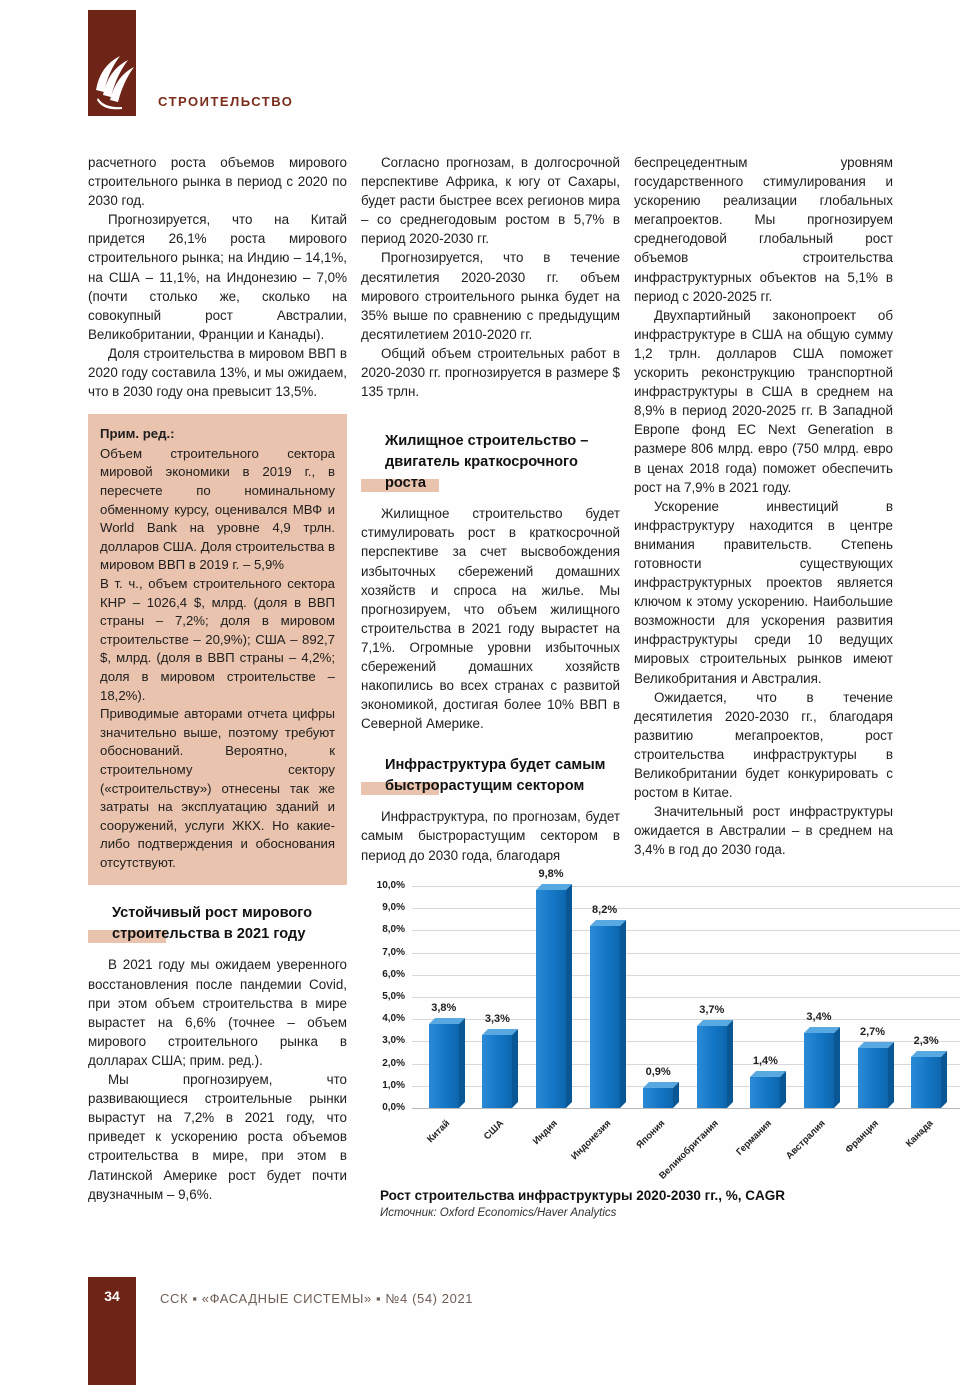 This screenshot has width=980, height=1385. I want to click on bar-Германия: 1,4%, so click(765, 1081).